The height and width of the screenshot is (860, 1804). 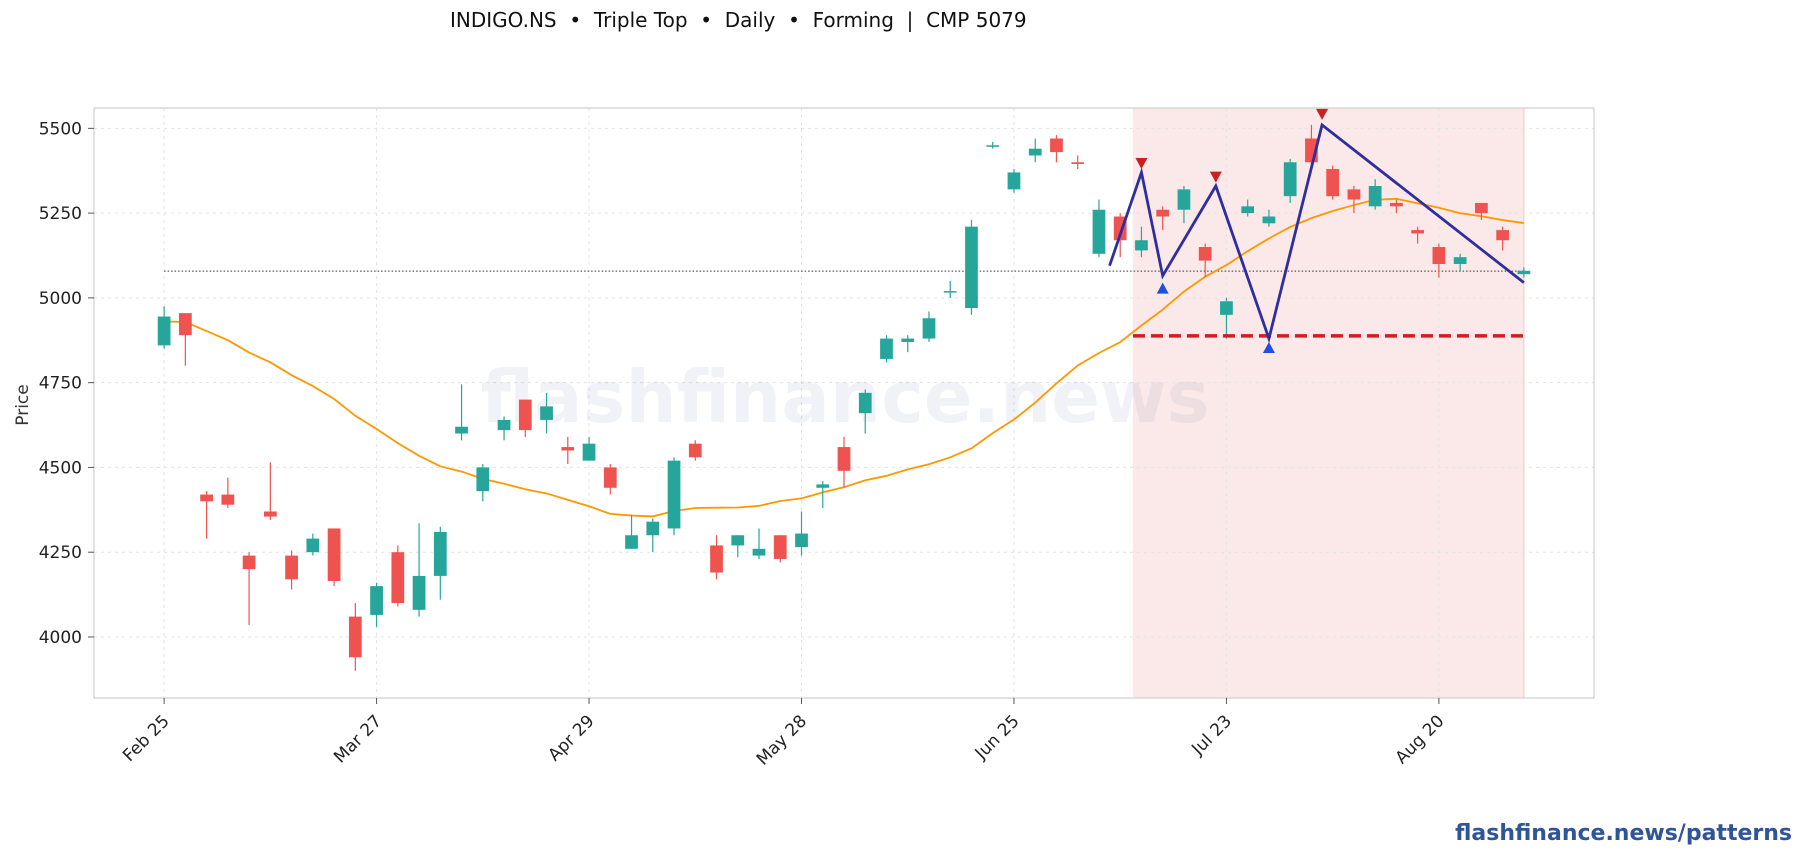 I want to click on pattern-zone-layer, so click(x=1328, y=403).